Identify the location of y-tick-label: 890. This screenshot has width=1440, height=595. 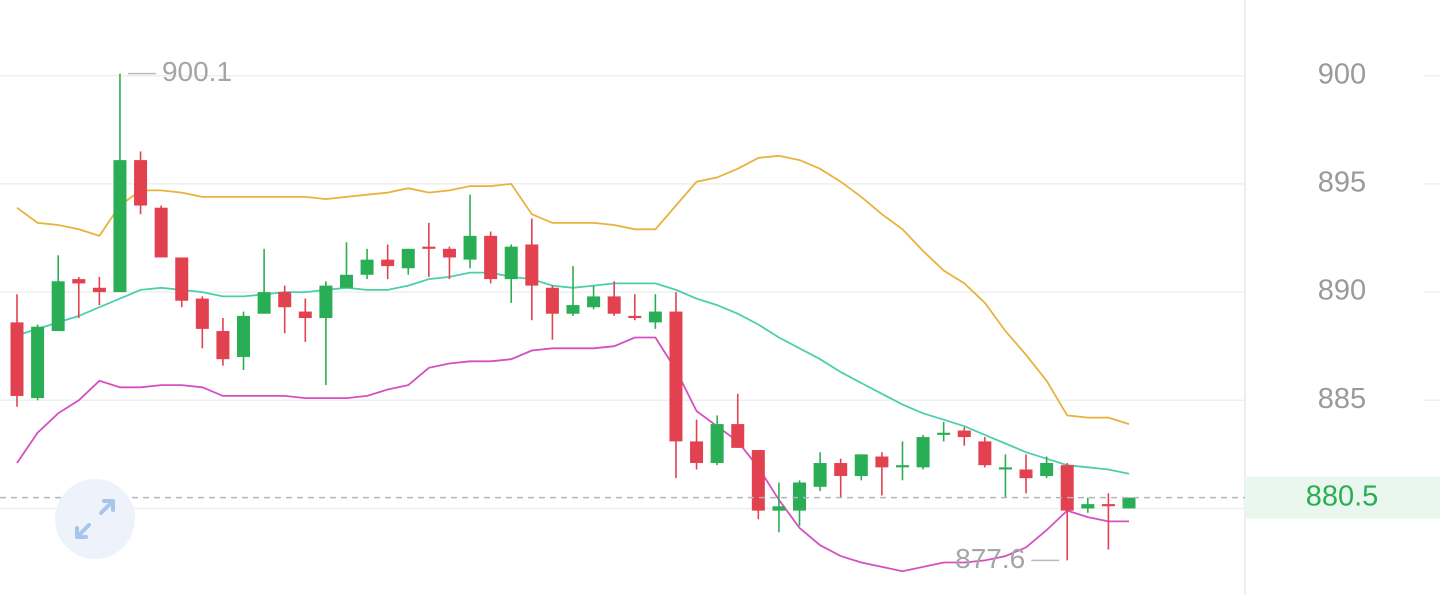
(1342, 291).